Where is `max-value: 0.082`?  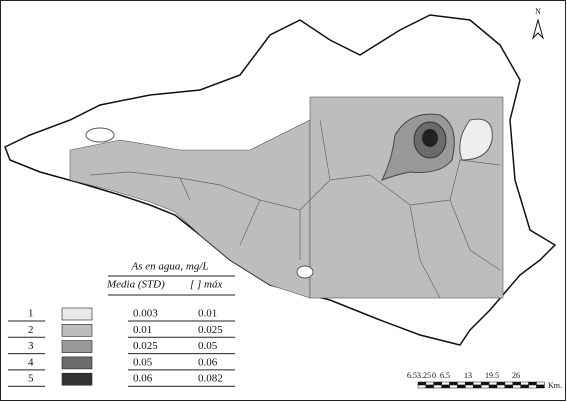
max-value: 0.082 is located at coordinates (210, 379).